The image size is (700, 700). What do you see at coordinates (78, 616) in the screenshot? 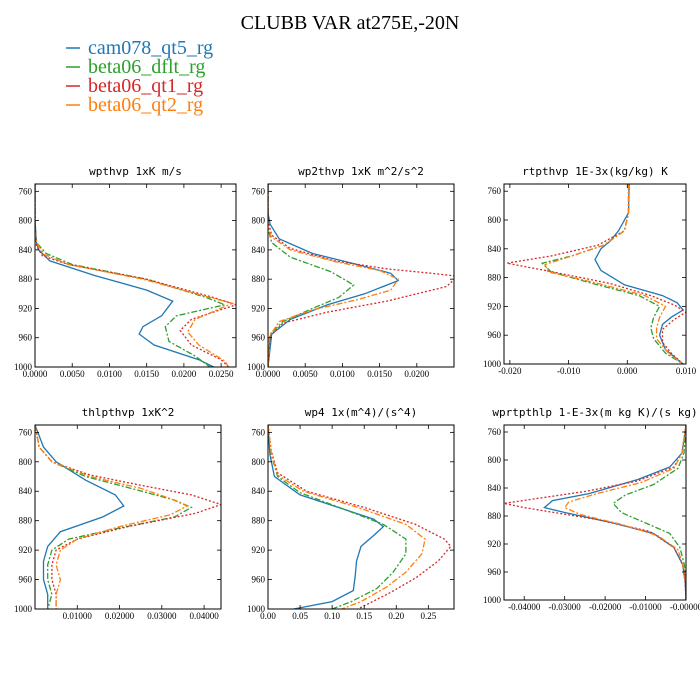
I see `x-tick-label: 0.01000` at bounding box center [78, 616].